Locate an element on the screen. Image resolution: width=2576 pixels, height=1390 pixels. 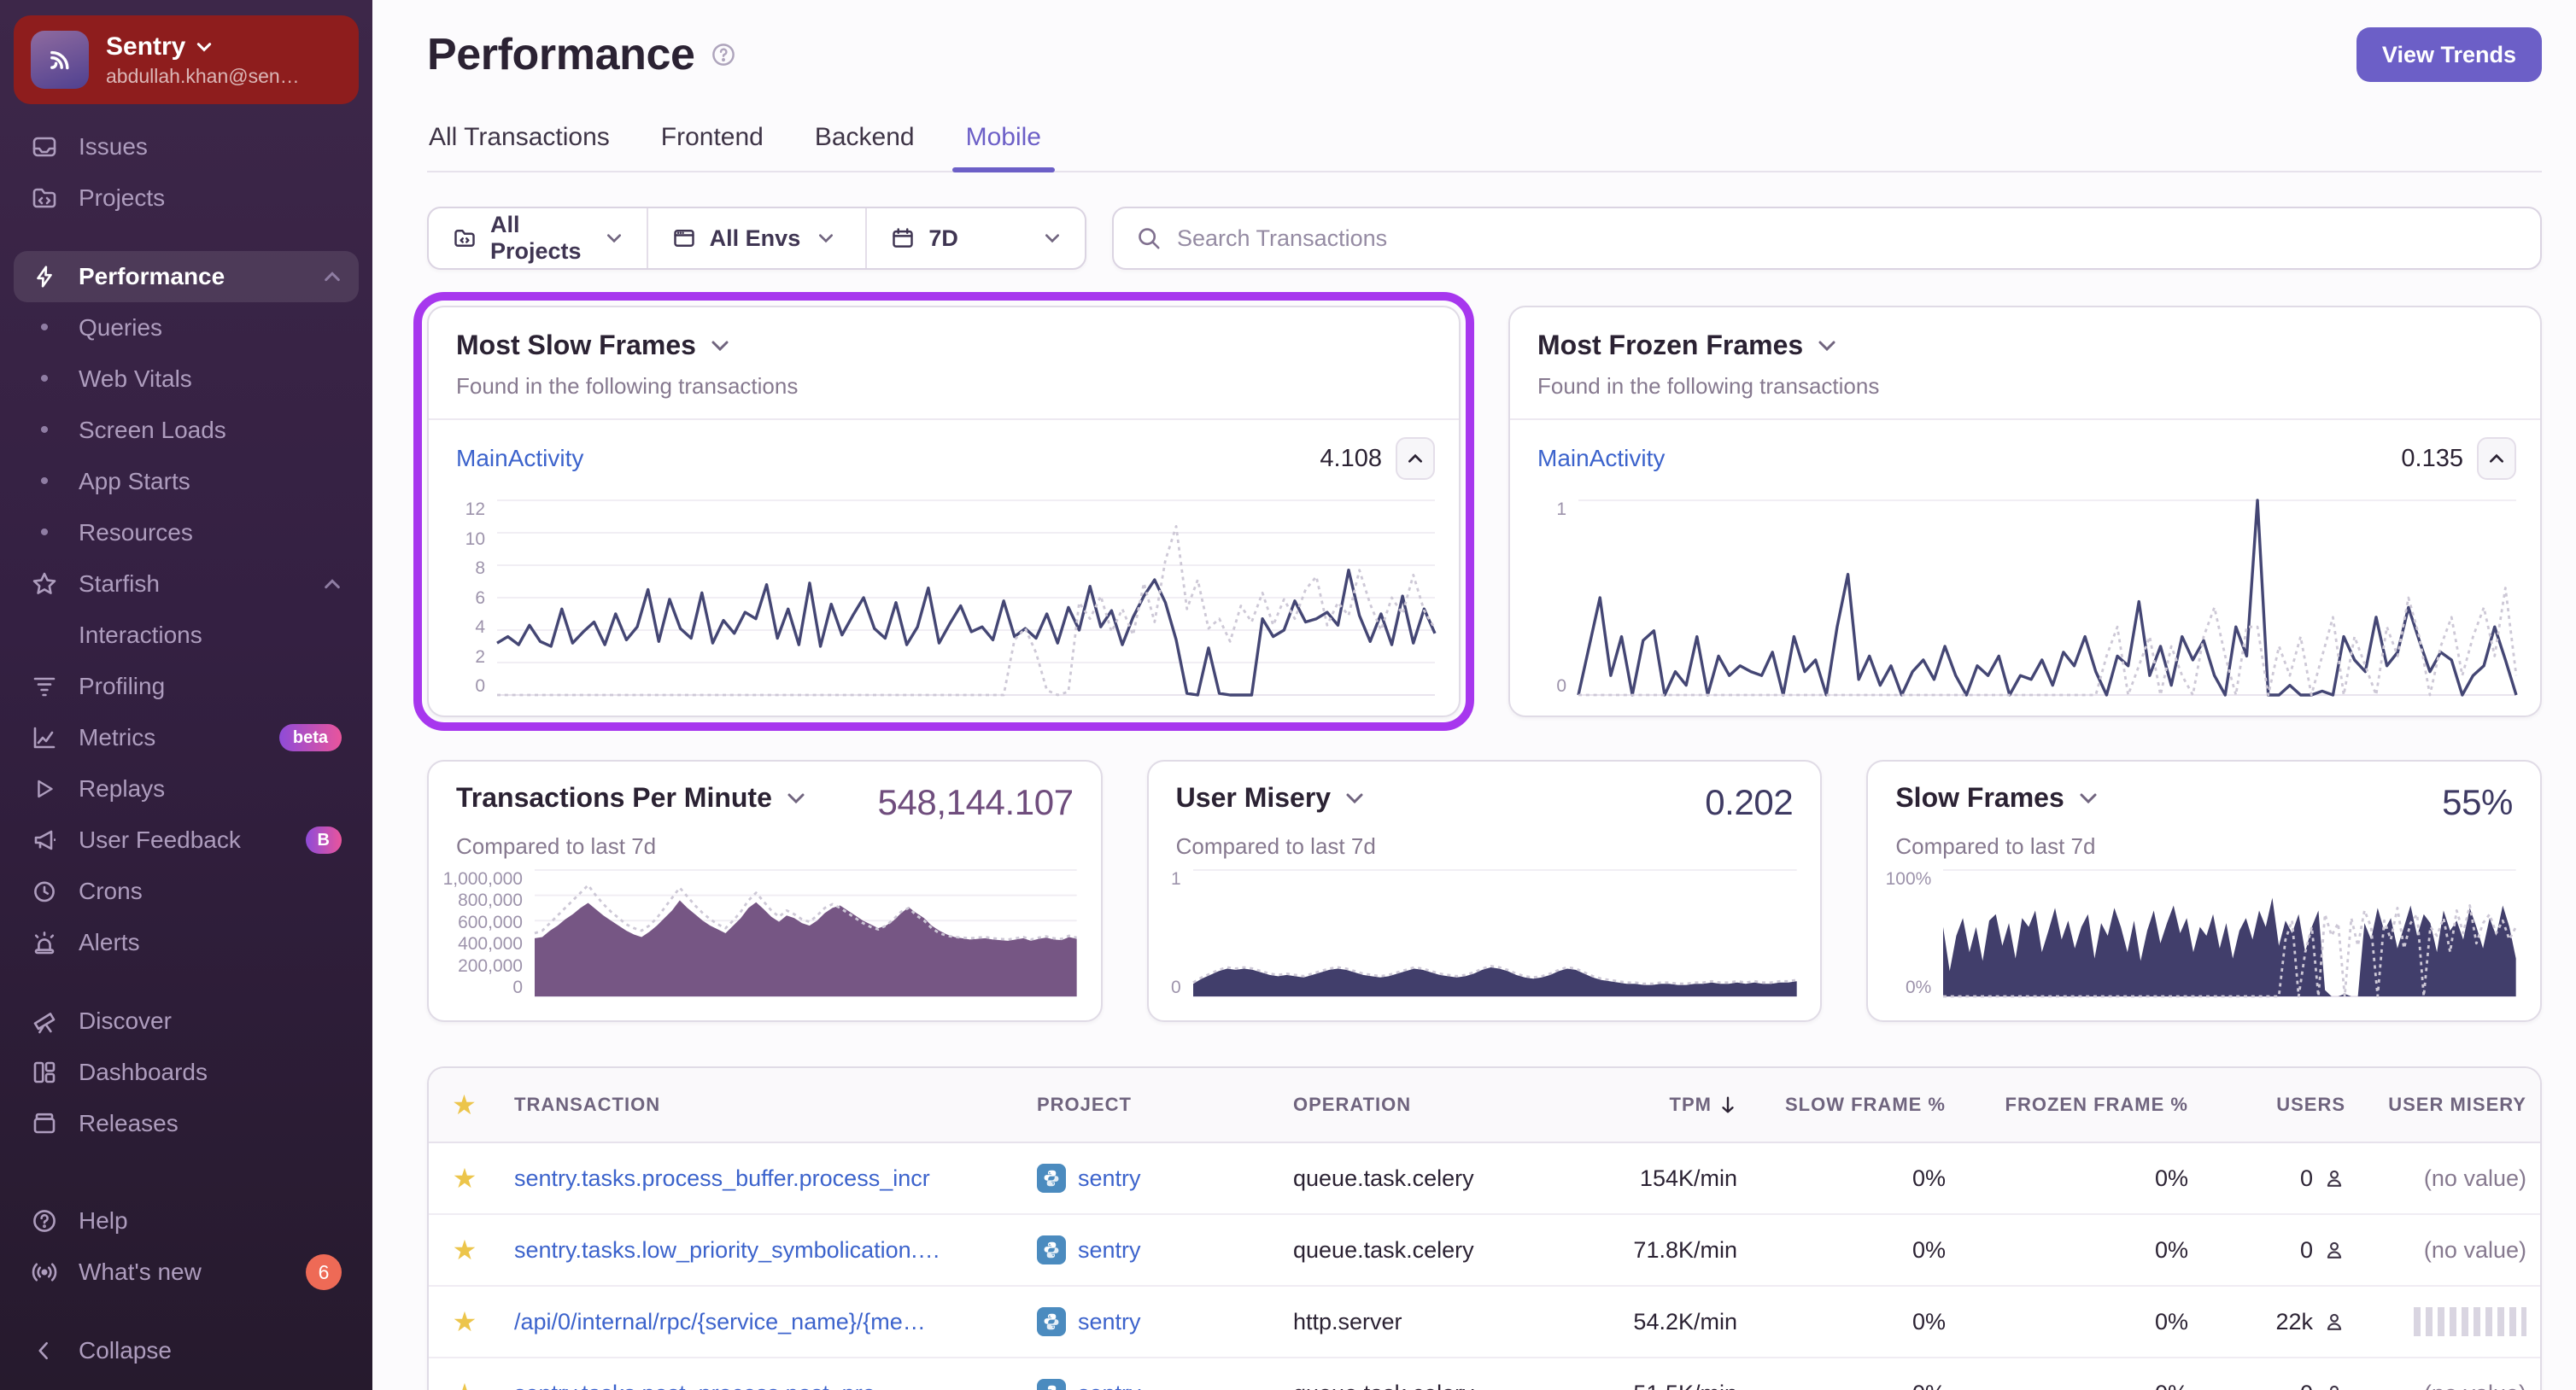
col-transaction: TRANSACTION is located at coordinates (587, 1104).